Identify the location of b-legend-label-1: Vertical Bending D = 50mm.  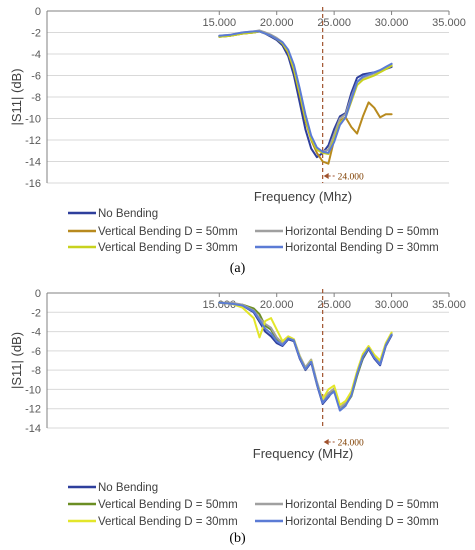
(168, 505).